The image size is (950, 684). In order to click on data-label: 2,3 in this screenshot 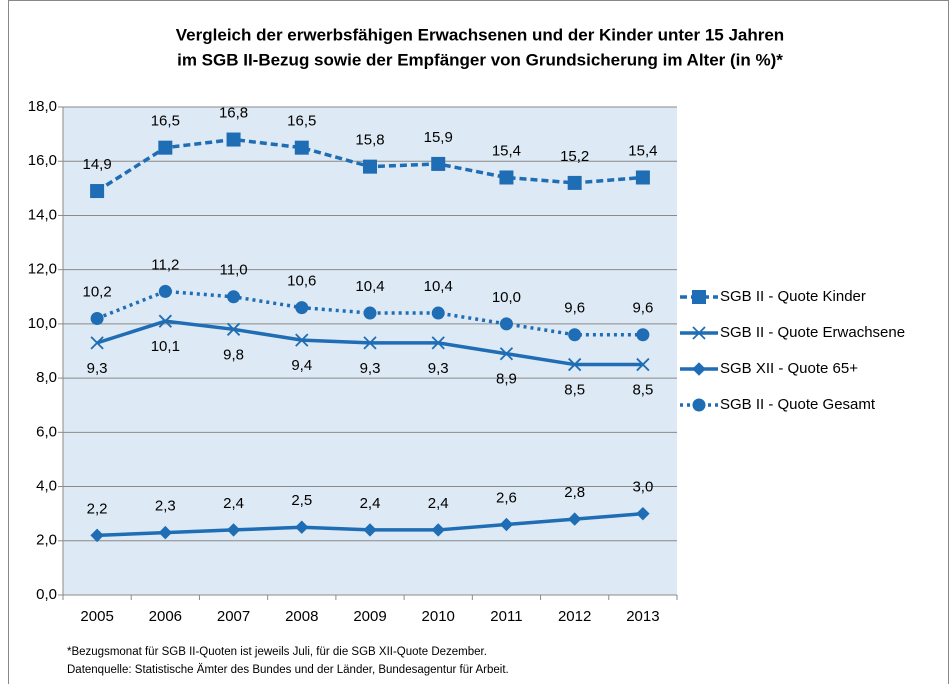, I will do `click(165, 506)`.